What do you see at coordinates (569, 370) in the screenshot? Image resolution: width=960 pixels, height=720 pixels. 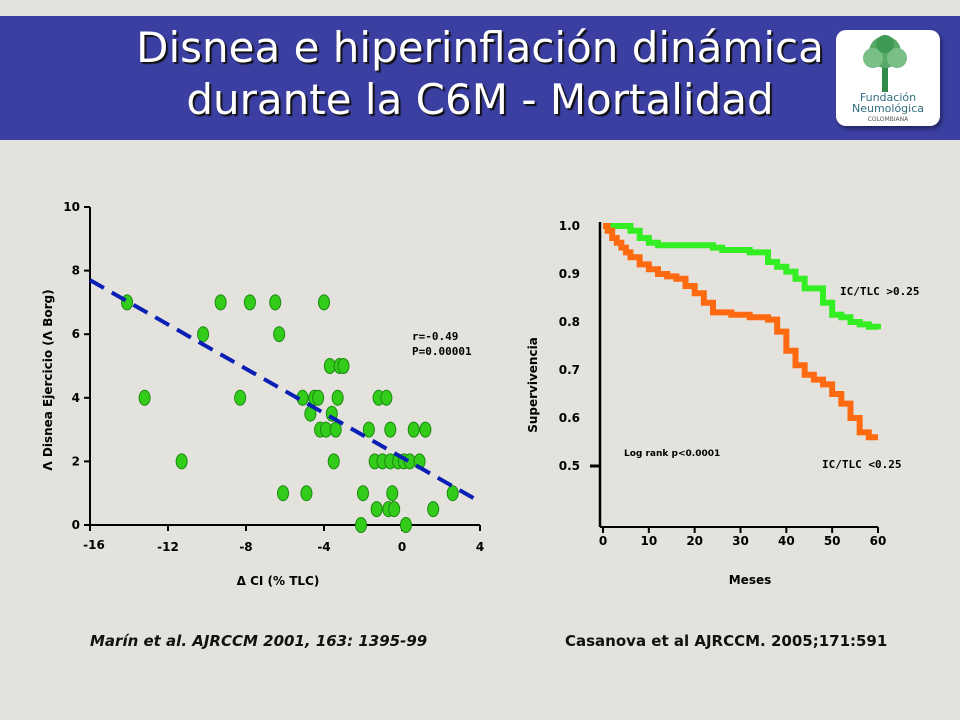 I see `survival-y-tick-label: 0.7` at bounding box center [569, 370].